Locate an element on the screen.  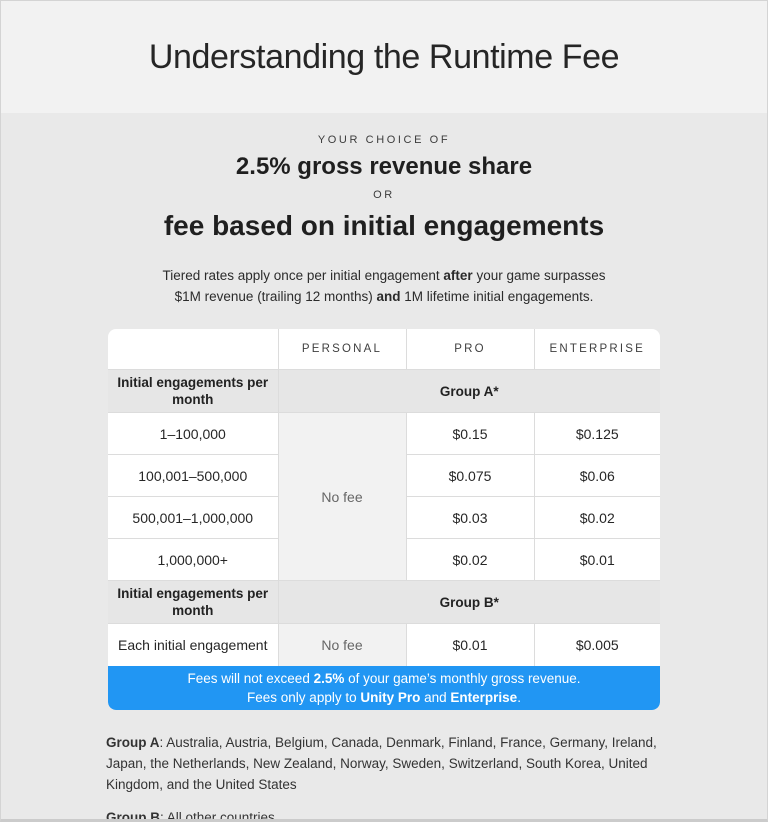
page-title: Understanding the Runtime Fee is located at coordinates (384, 56).